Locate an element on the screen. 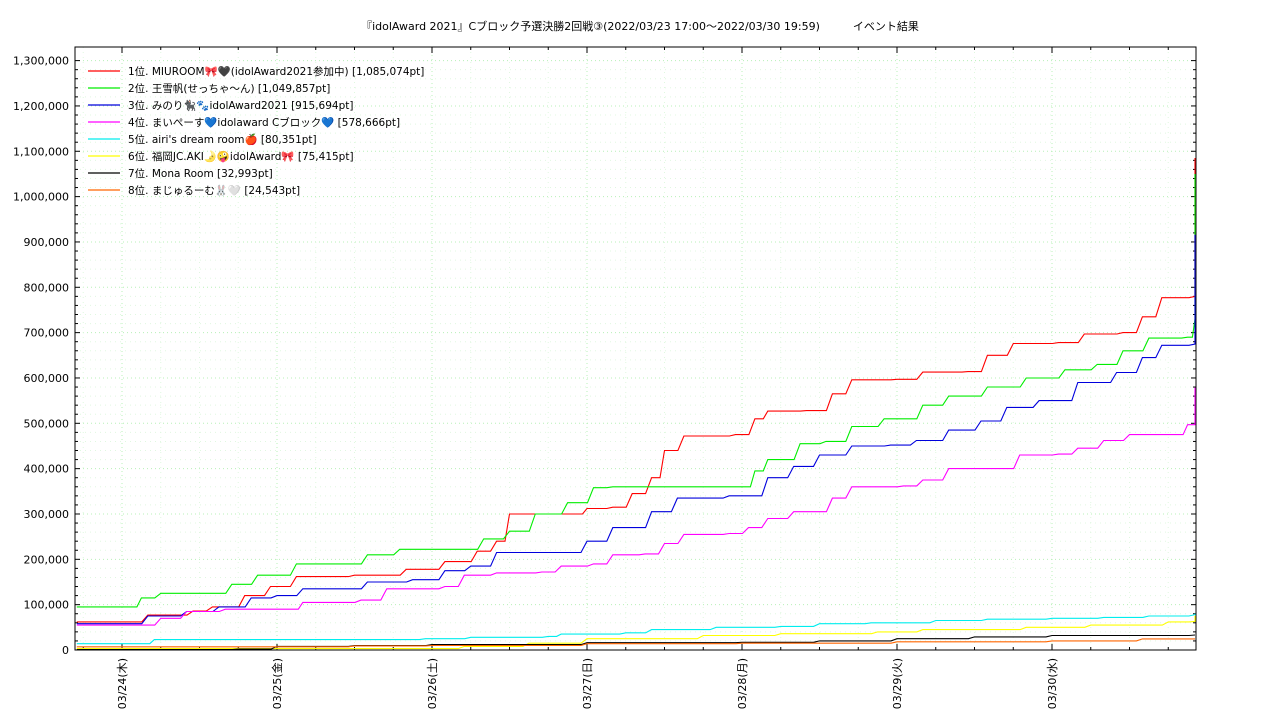 This screenshot has height=720, width=1280. y-tick-label: 900,000 is located at coordinates (47, 242).